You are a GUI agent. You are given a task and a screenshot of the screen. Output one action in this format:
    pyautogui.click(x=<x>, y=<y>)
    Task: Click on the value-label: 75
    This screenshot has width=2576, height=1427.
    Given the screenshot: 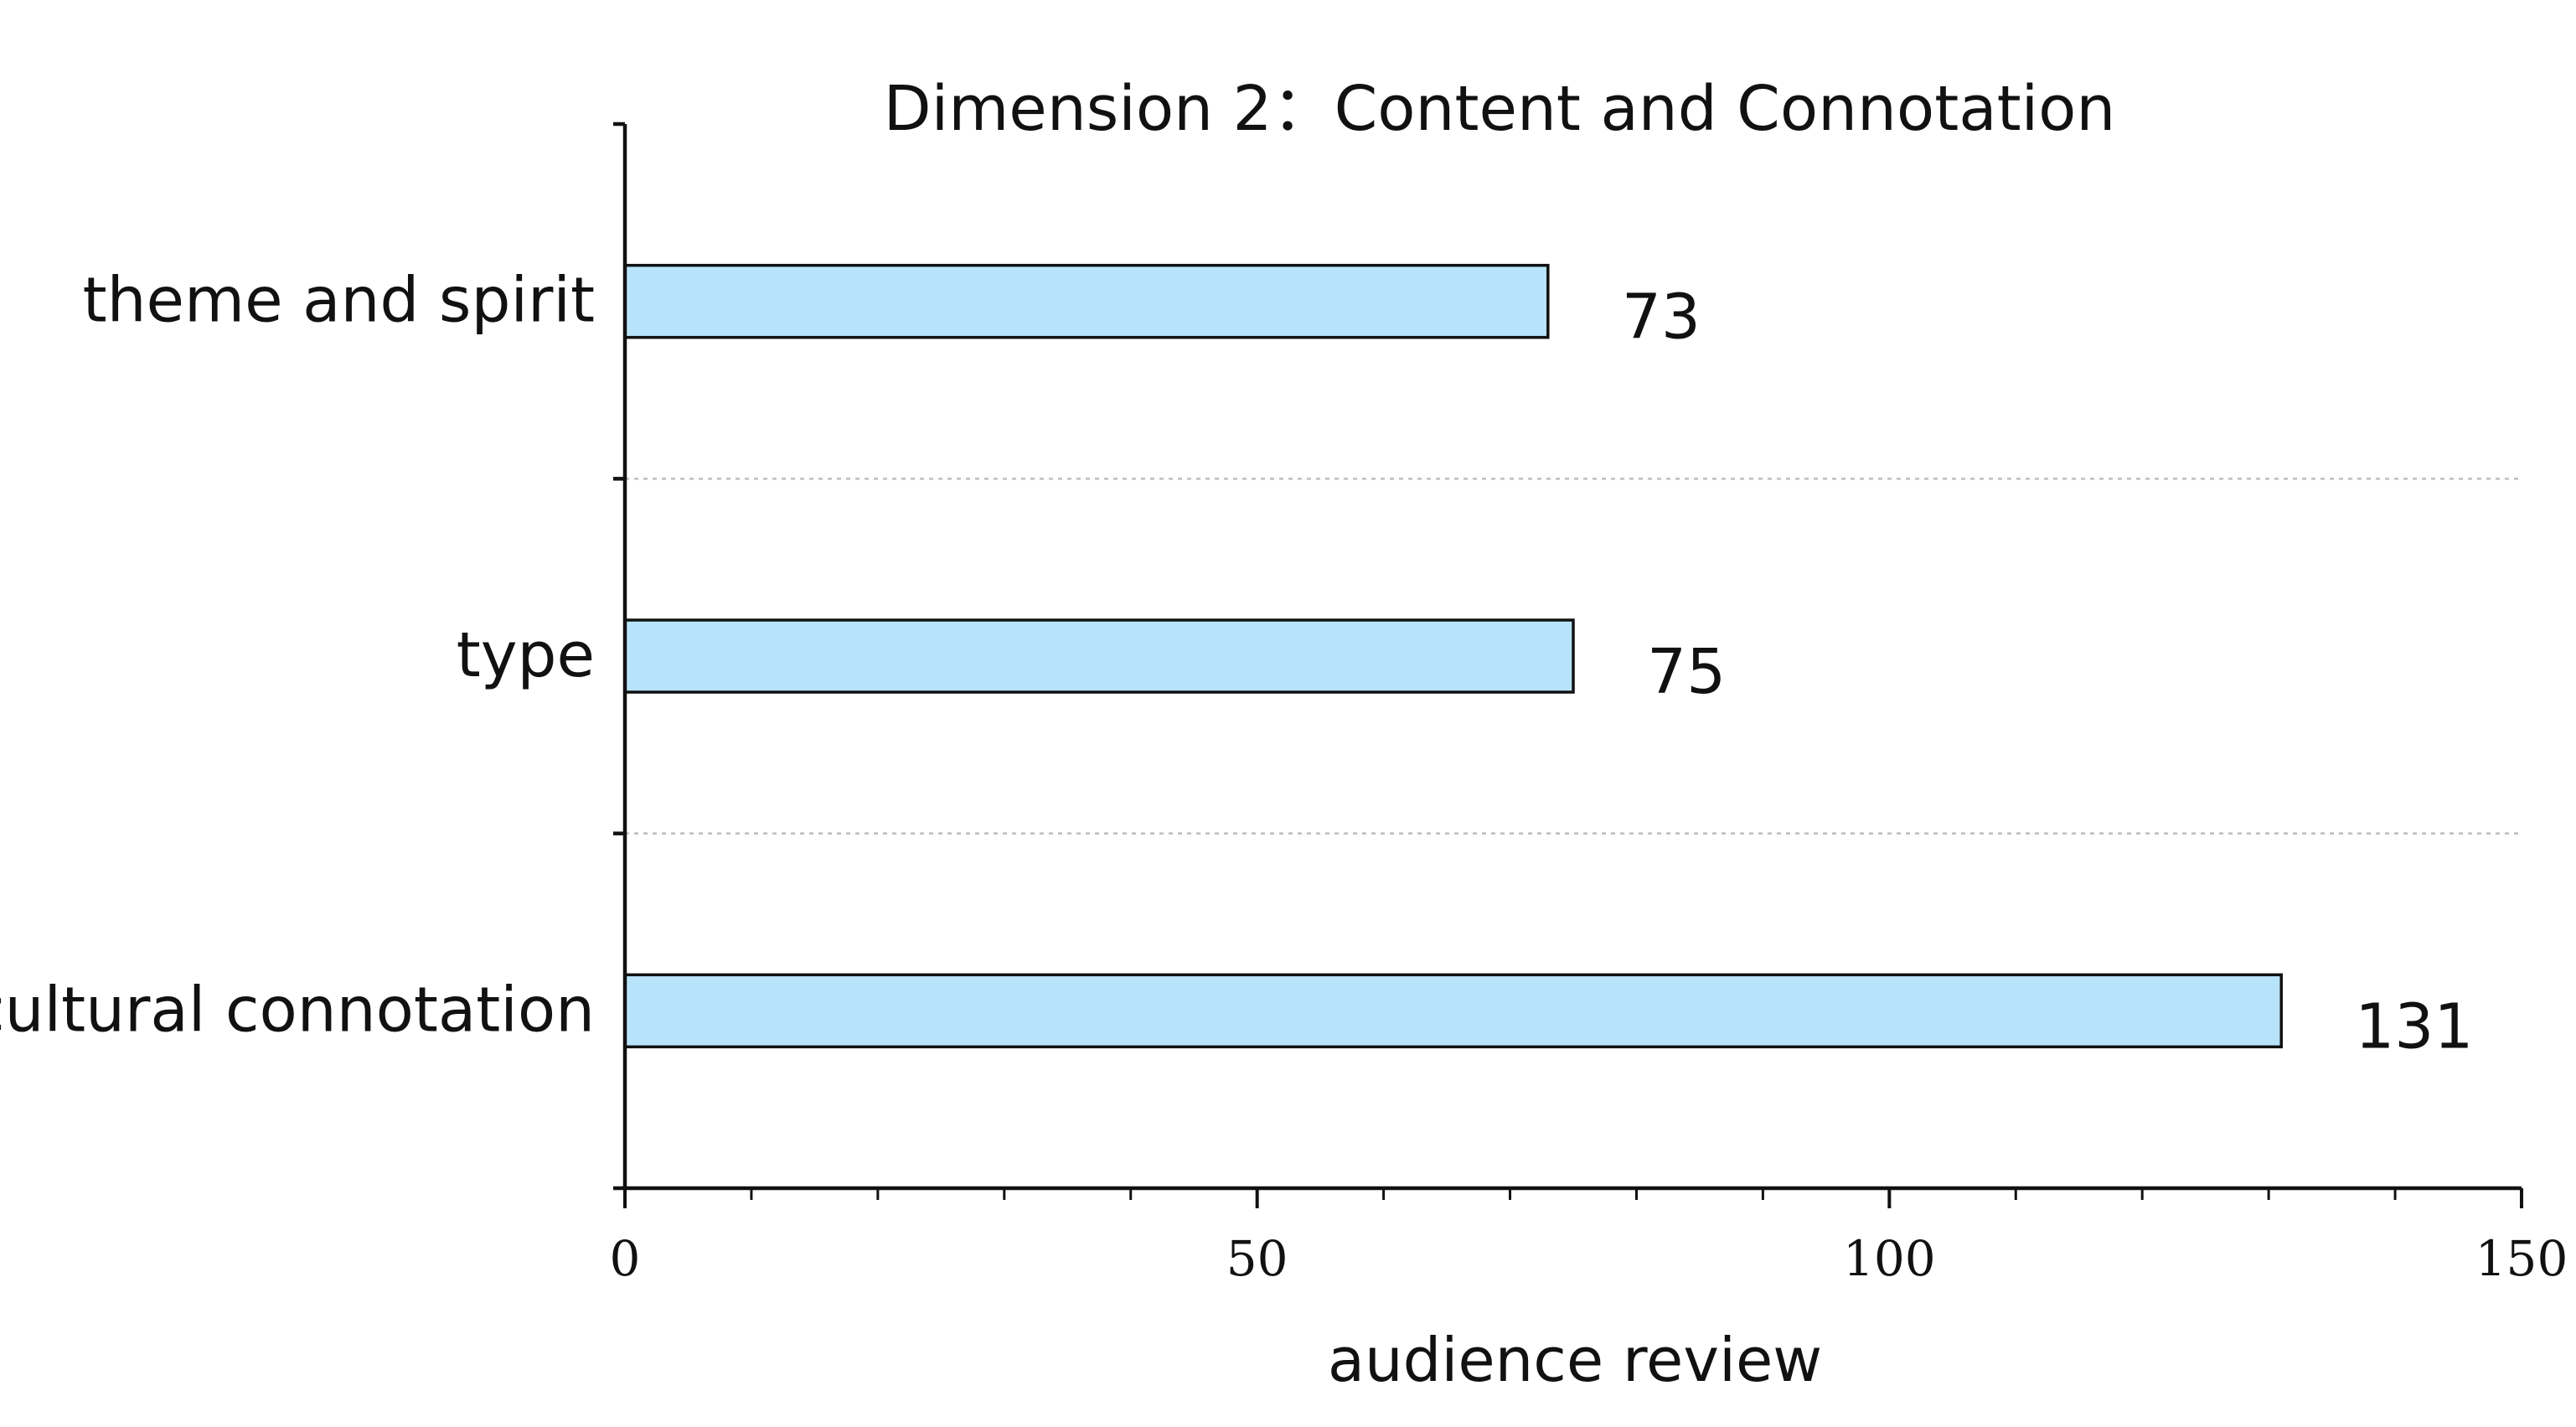 What is the action you would take?
    pyautogui.click(x=1686, y=672)
    